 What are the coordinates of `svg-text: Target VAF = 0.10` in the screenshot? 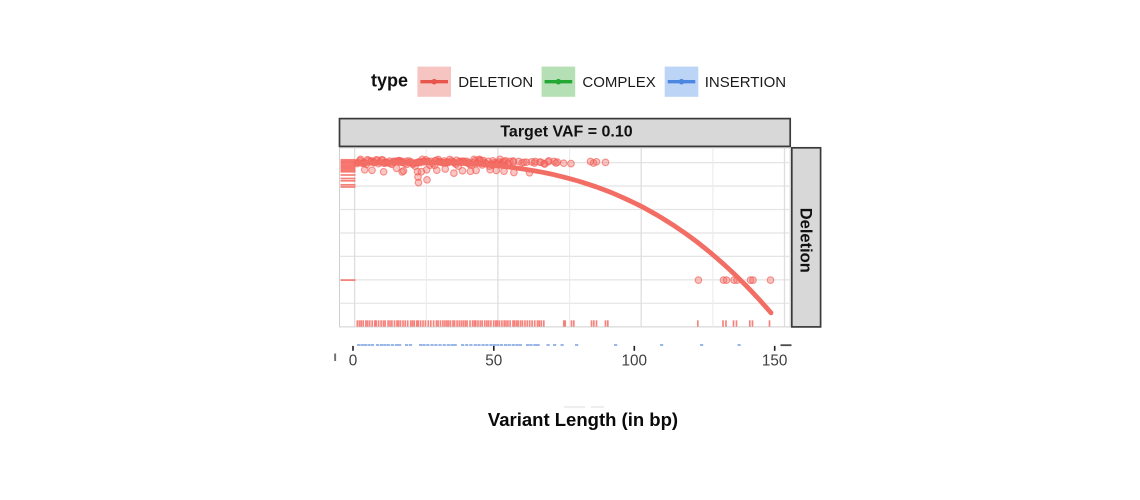 It's located at (566, 132).